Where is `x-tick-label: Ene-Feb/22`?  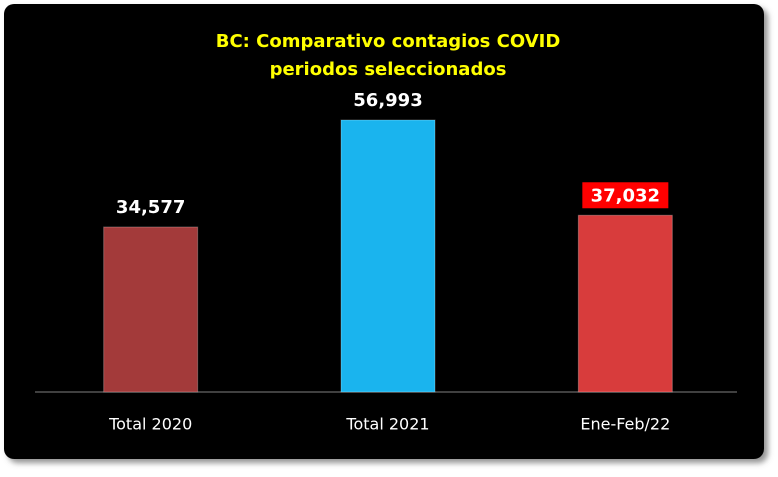 x-tick-label: Ene-Feb/22 is located at coordinates (625, 424).